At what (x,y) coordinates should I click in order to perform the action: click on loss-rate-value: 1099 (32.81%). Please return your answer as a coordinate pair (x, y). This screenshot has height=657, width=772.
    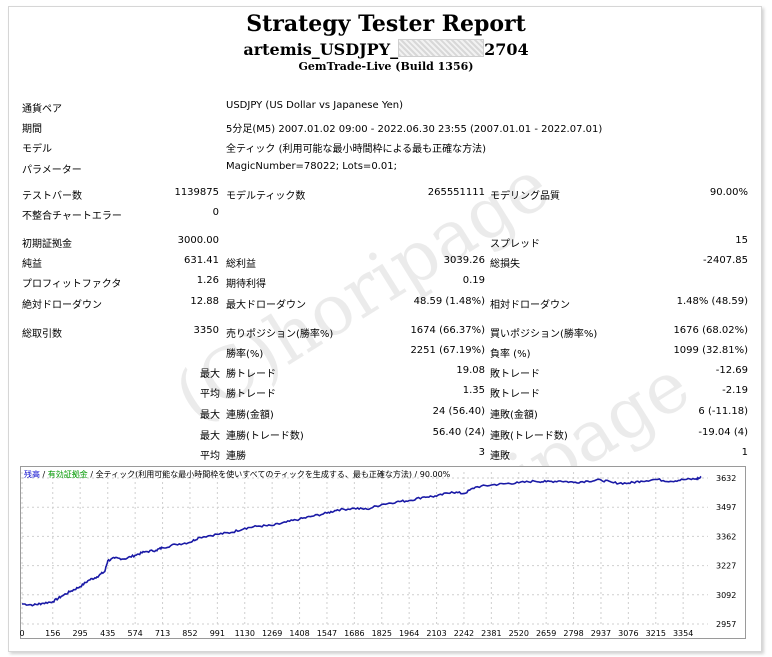
    Looking at the image, I should click on (710, 350).